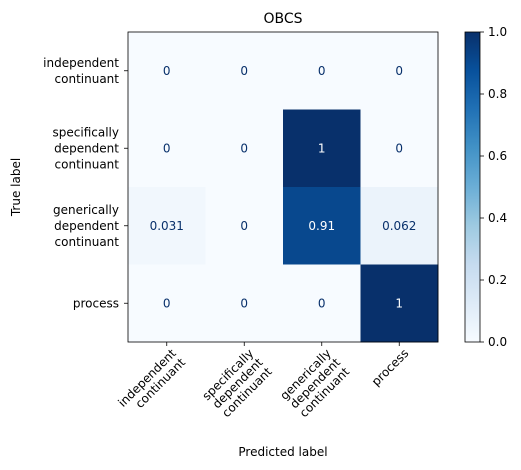 The width and height of the screenshot is (521, 470). I want to click on cell-label-r0-c2: 0, so click(322, 71).